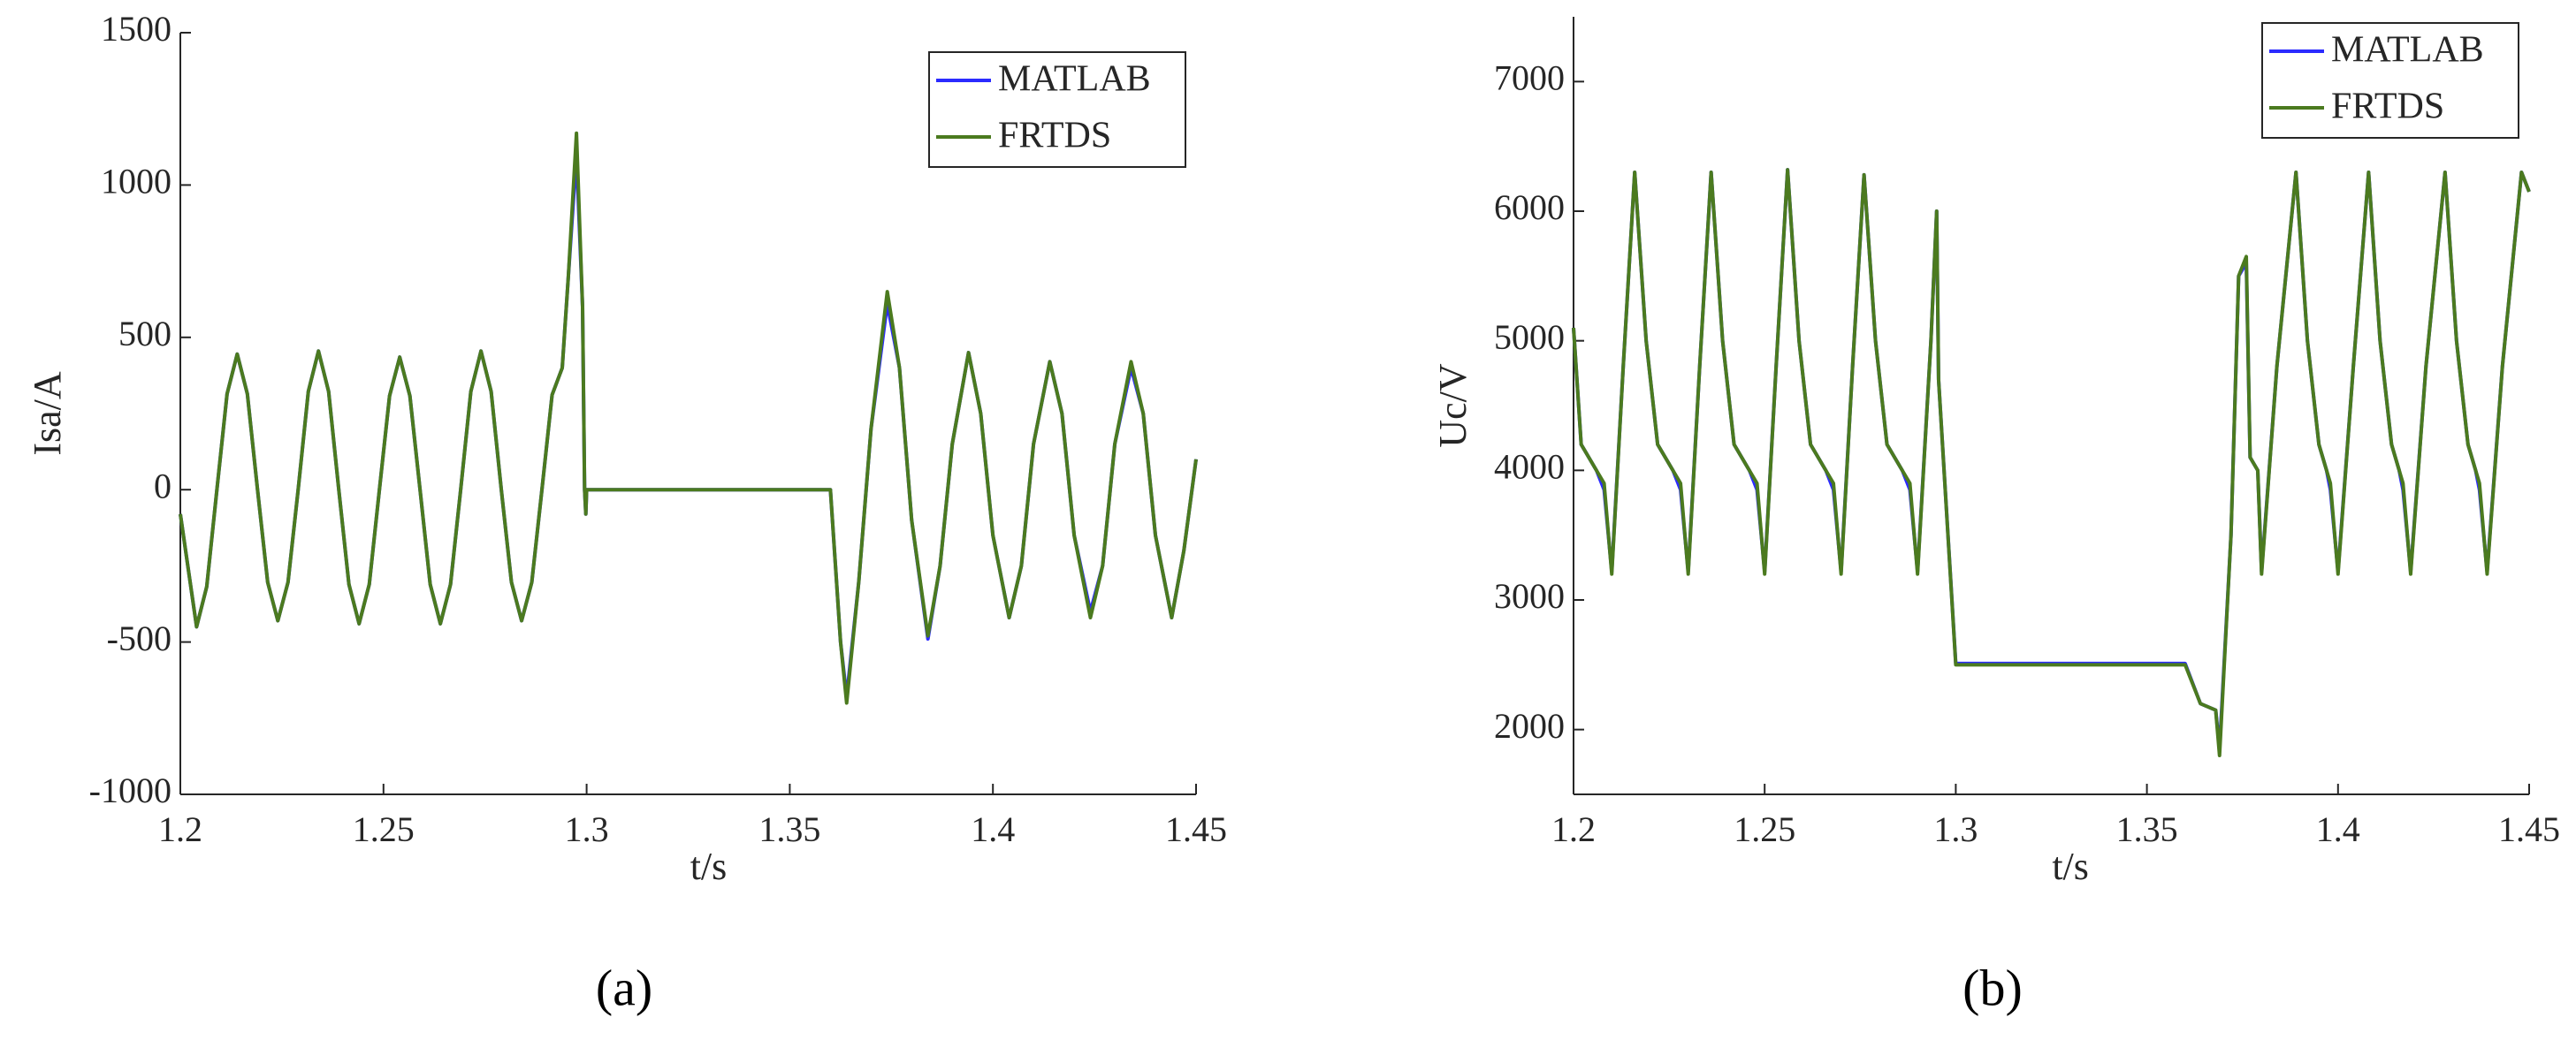  I want to click on y-tick-label: 500, so click(144, 333).